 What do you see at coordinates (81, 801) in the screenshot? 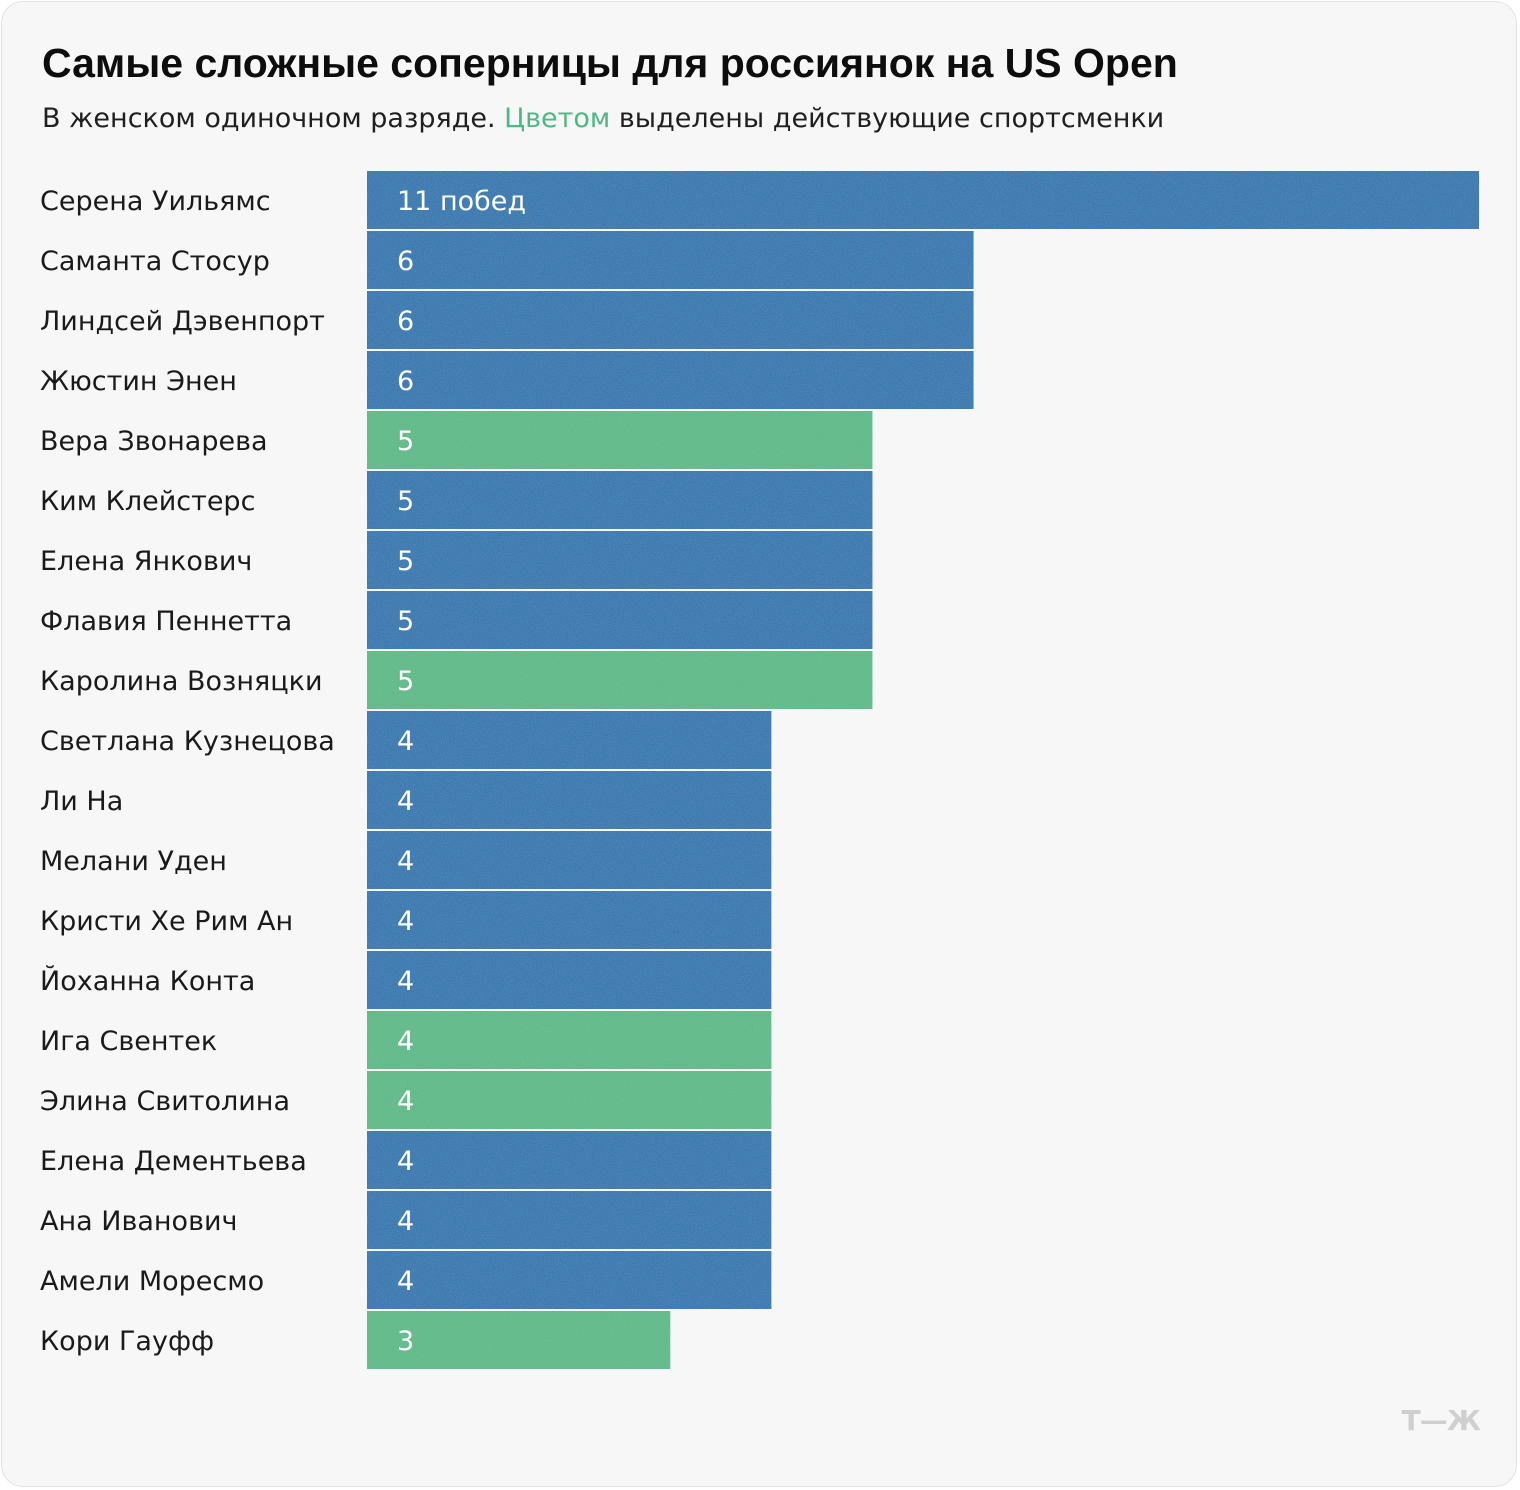
I see `category-label: Ли На` at bounding box center [81, 801].